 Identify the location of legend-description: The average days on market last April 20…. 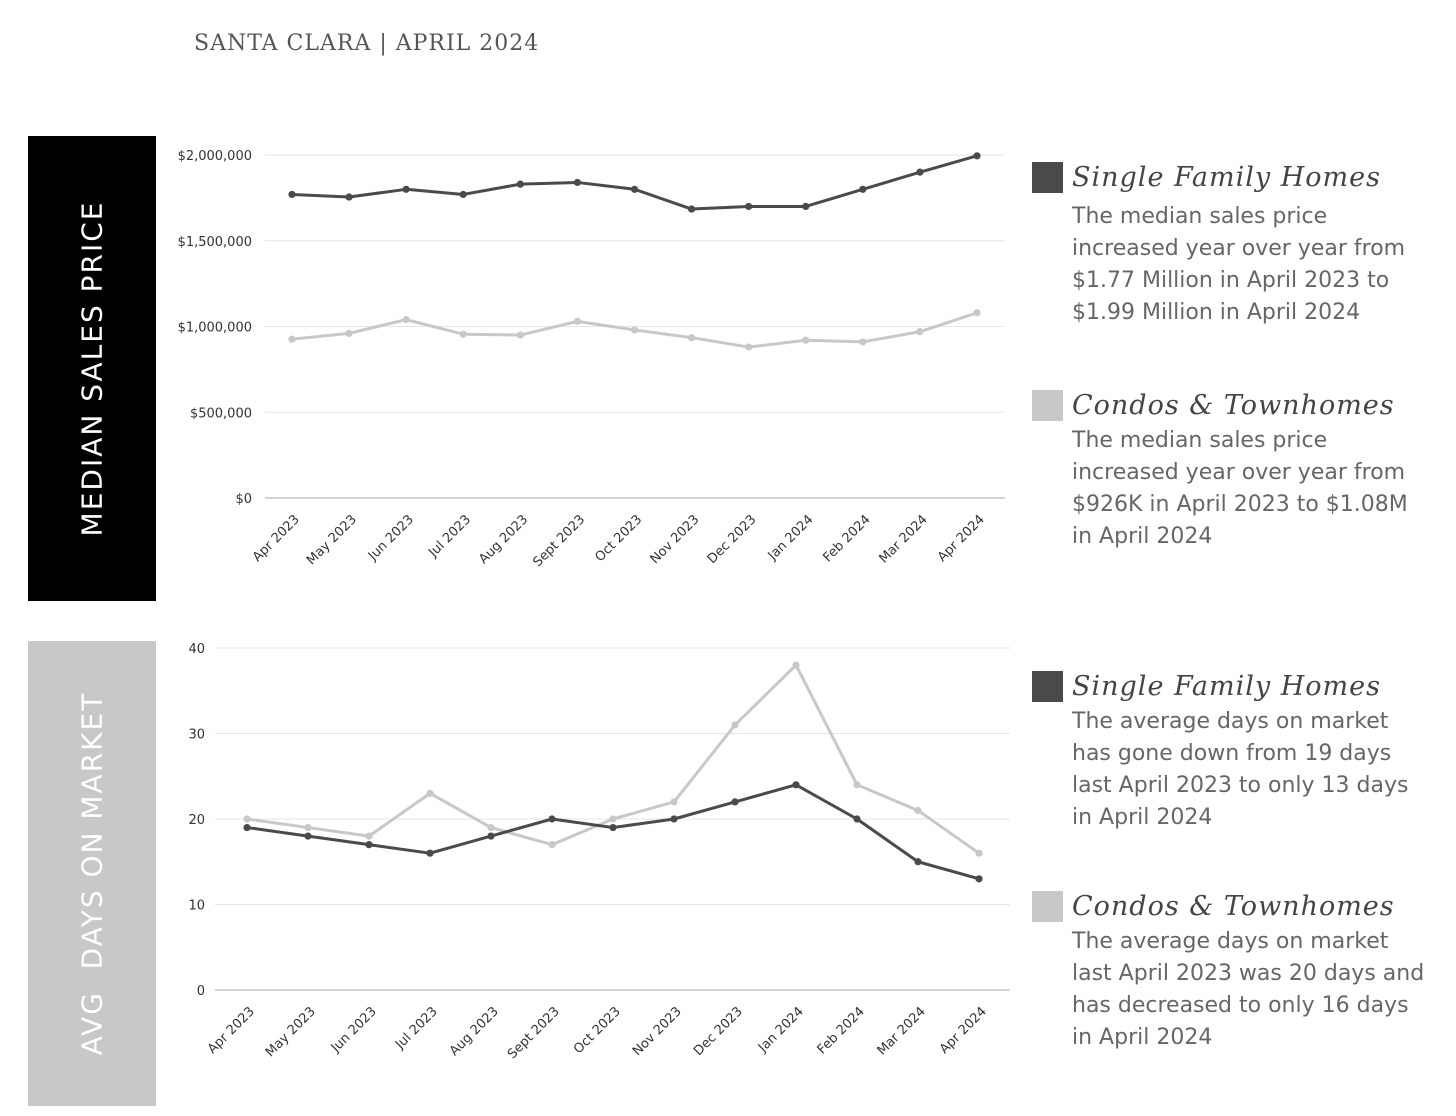
(1248, 989).